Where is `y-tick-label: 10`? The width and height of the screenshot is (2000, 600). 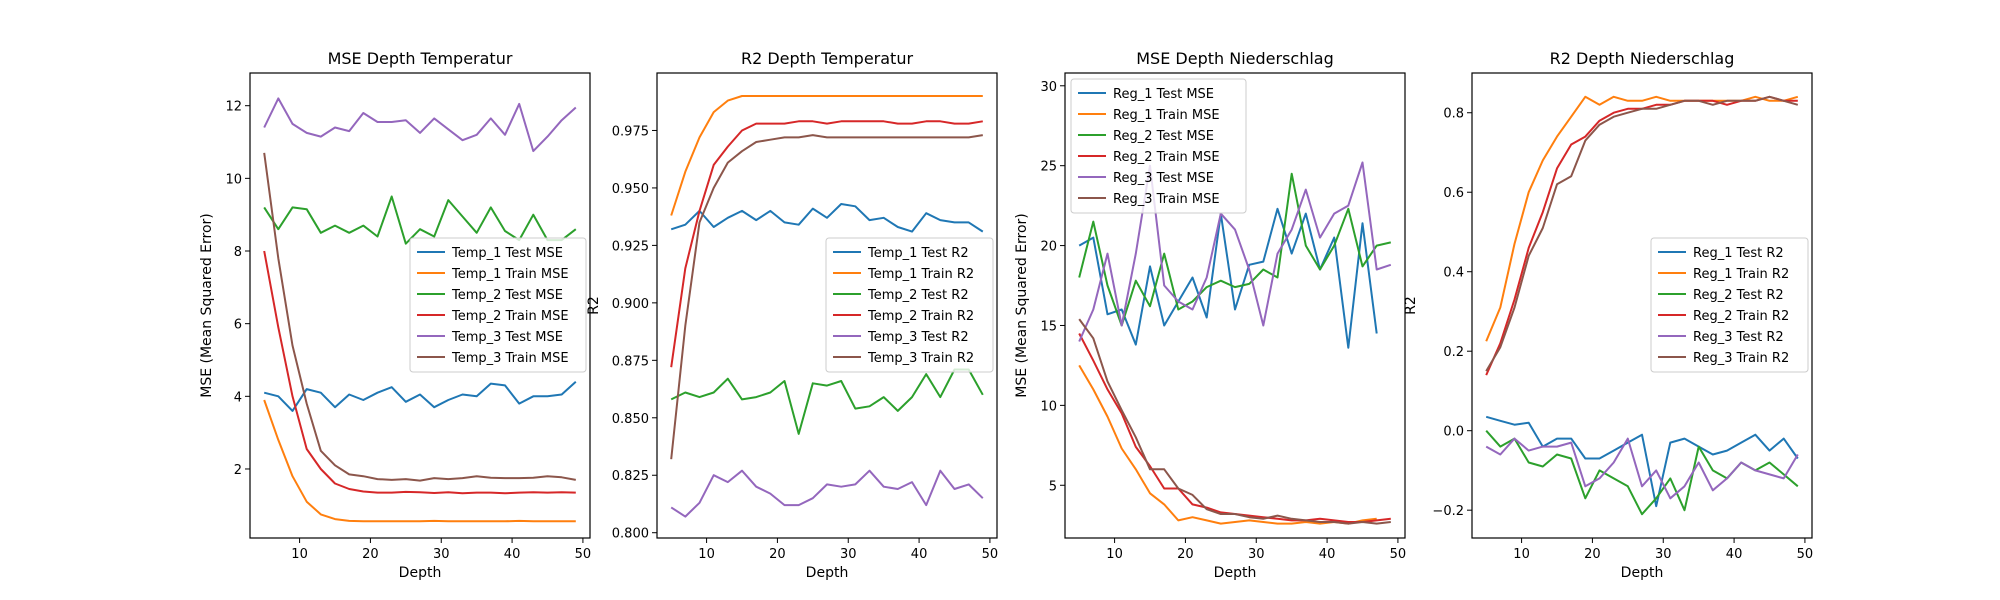 y-tick-label: 10 is located at coordinates (233, 179).